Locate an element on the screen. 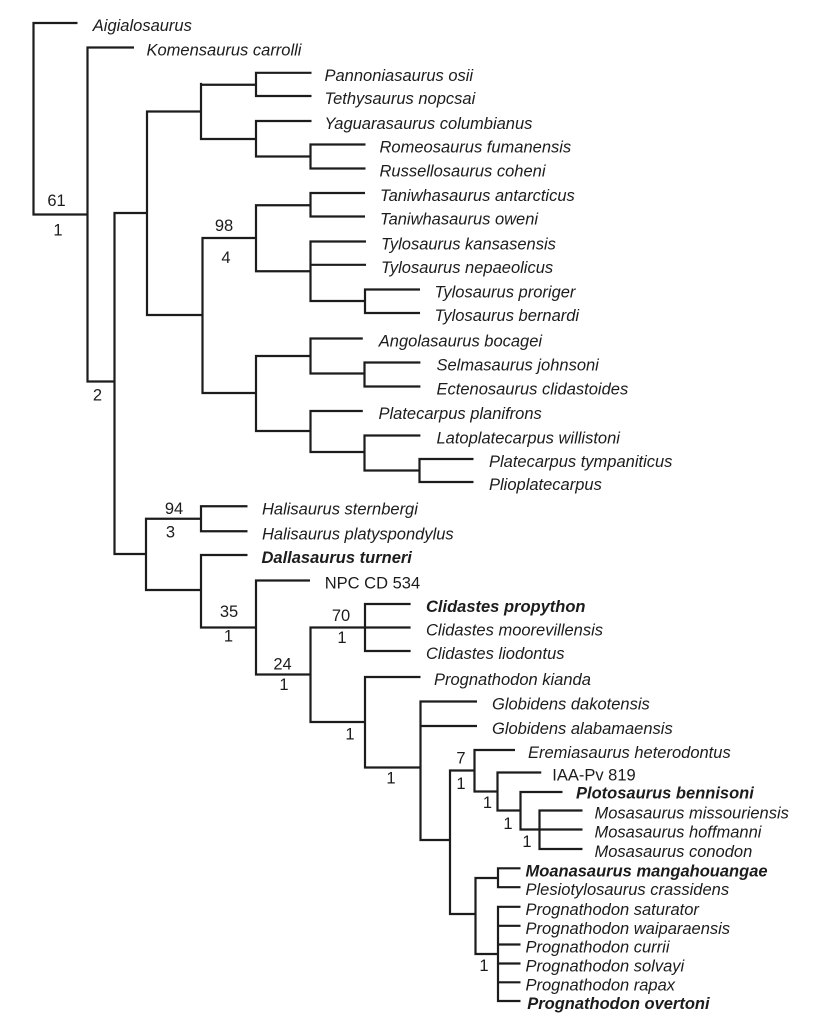 This screenshot has height=1024, width=824. svg-text: Mosasaurus missouriensis is located at coordinates (692, 814).